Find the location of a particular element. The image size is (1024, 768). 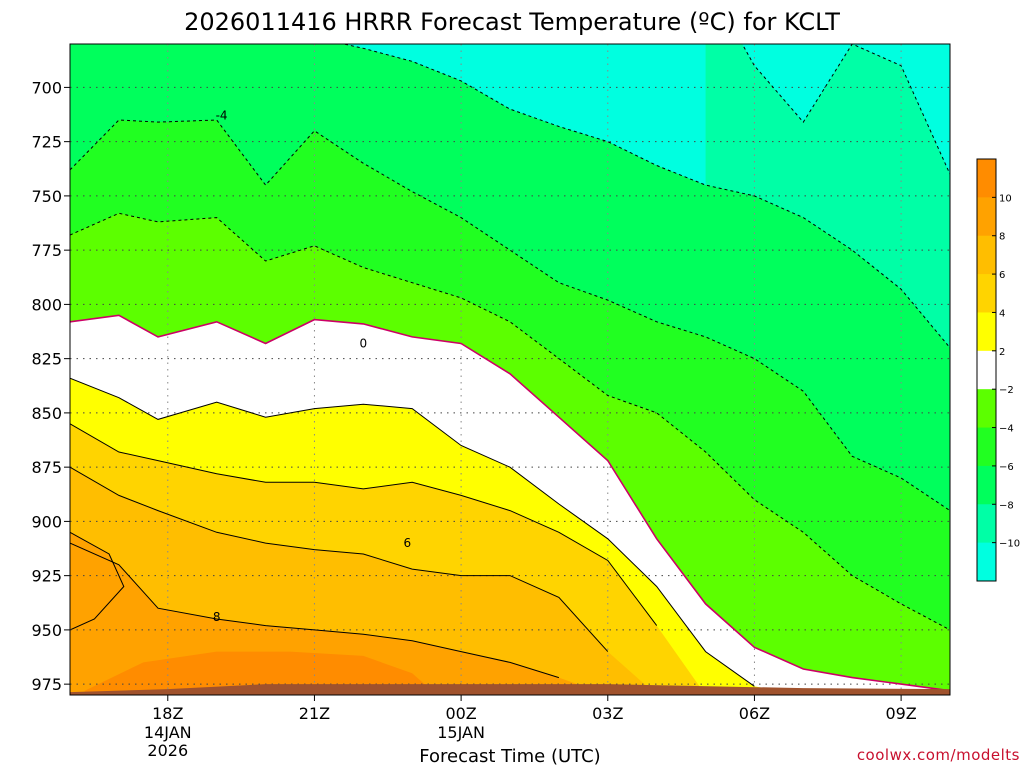

contour-plus10 is located at coordinates (315, 610).